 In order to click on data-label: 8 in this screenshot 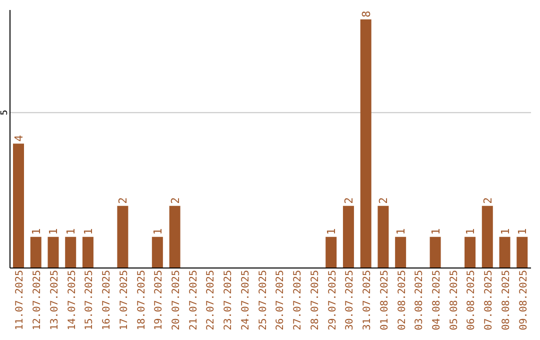, I will do `click(366, 14)`.